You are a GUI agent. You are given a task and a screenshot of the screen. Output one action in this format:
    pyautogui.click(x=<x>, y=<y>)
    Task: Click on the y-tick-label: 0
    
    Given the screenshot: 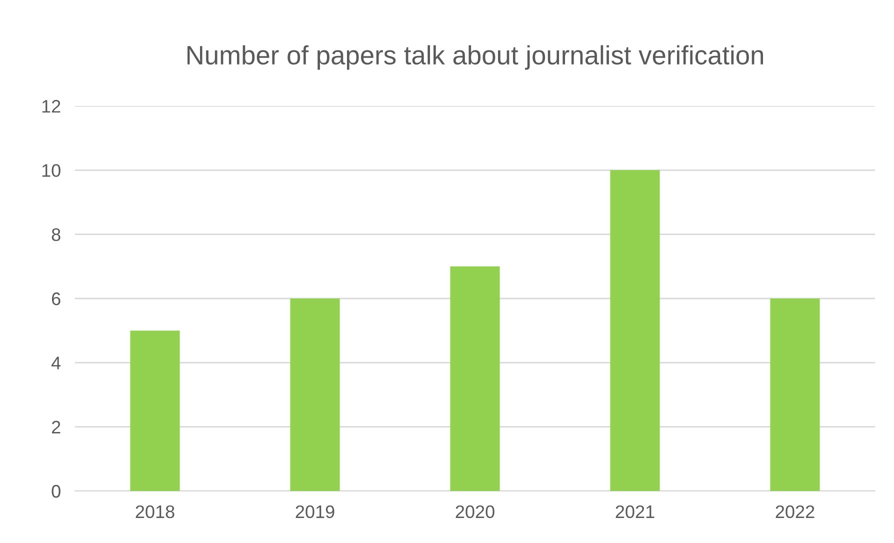 What is the action you would take?
    pyautogui.click(x=56, y=491)
    